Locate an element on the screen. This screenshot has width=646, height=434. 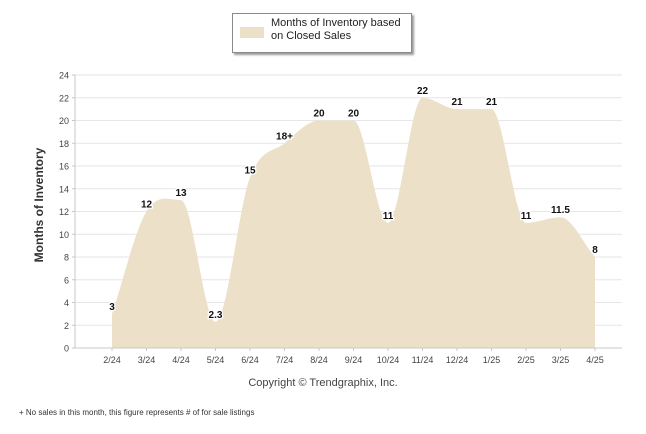
x-tick-label: 4/25 is located at coordinates (595, 360).